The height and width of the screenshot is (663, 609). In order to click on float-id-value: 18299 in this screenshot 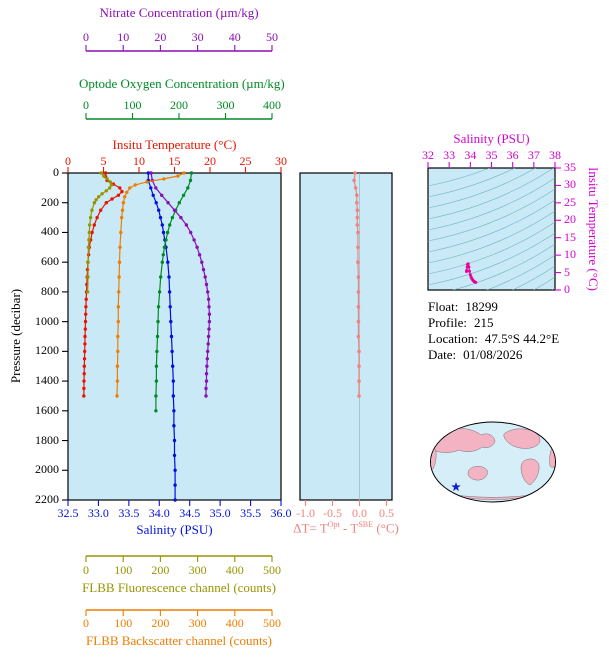, I will do `click(481, 306)`.